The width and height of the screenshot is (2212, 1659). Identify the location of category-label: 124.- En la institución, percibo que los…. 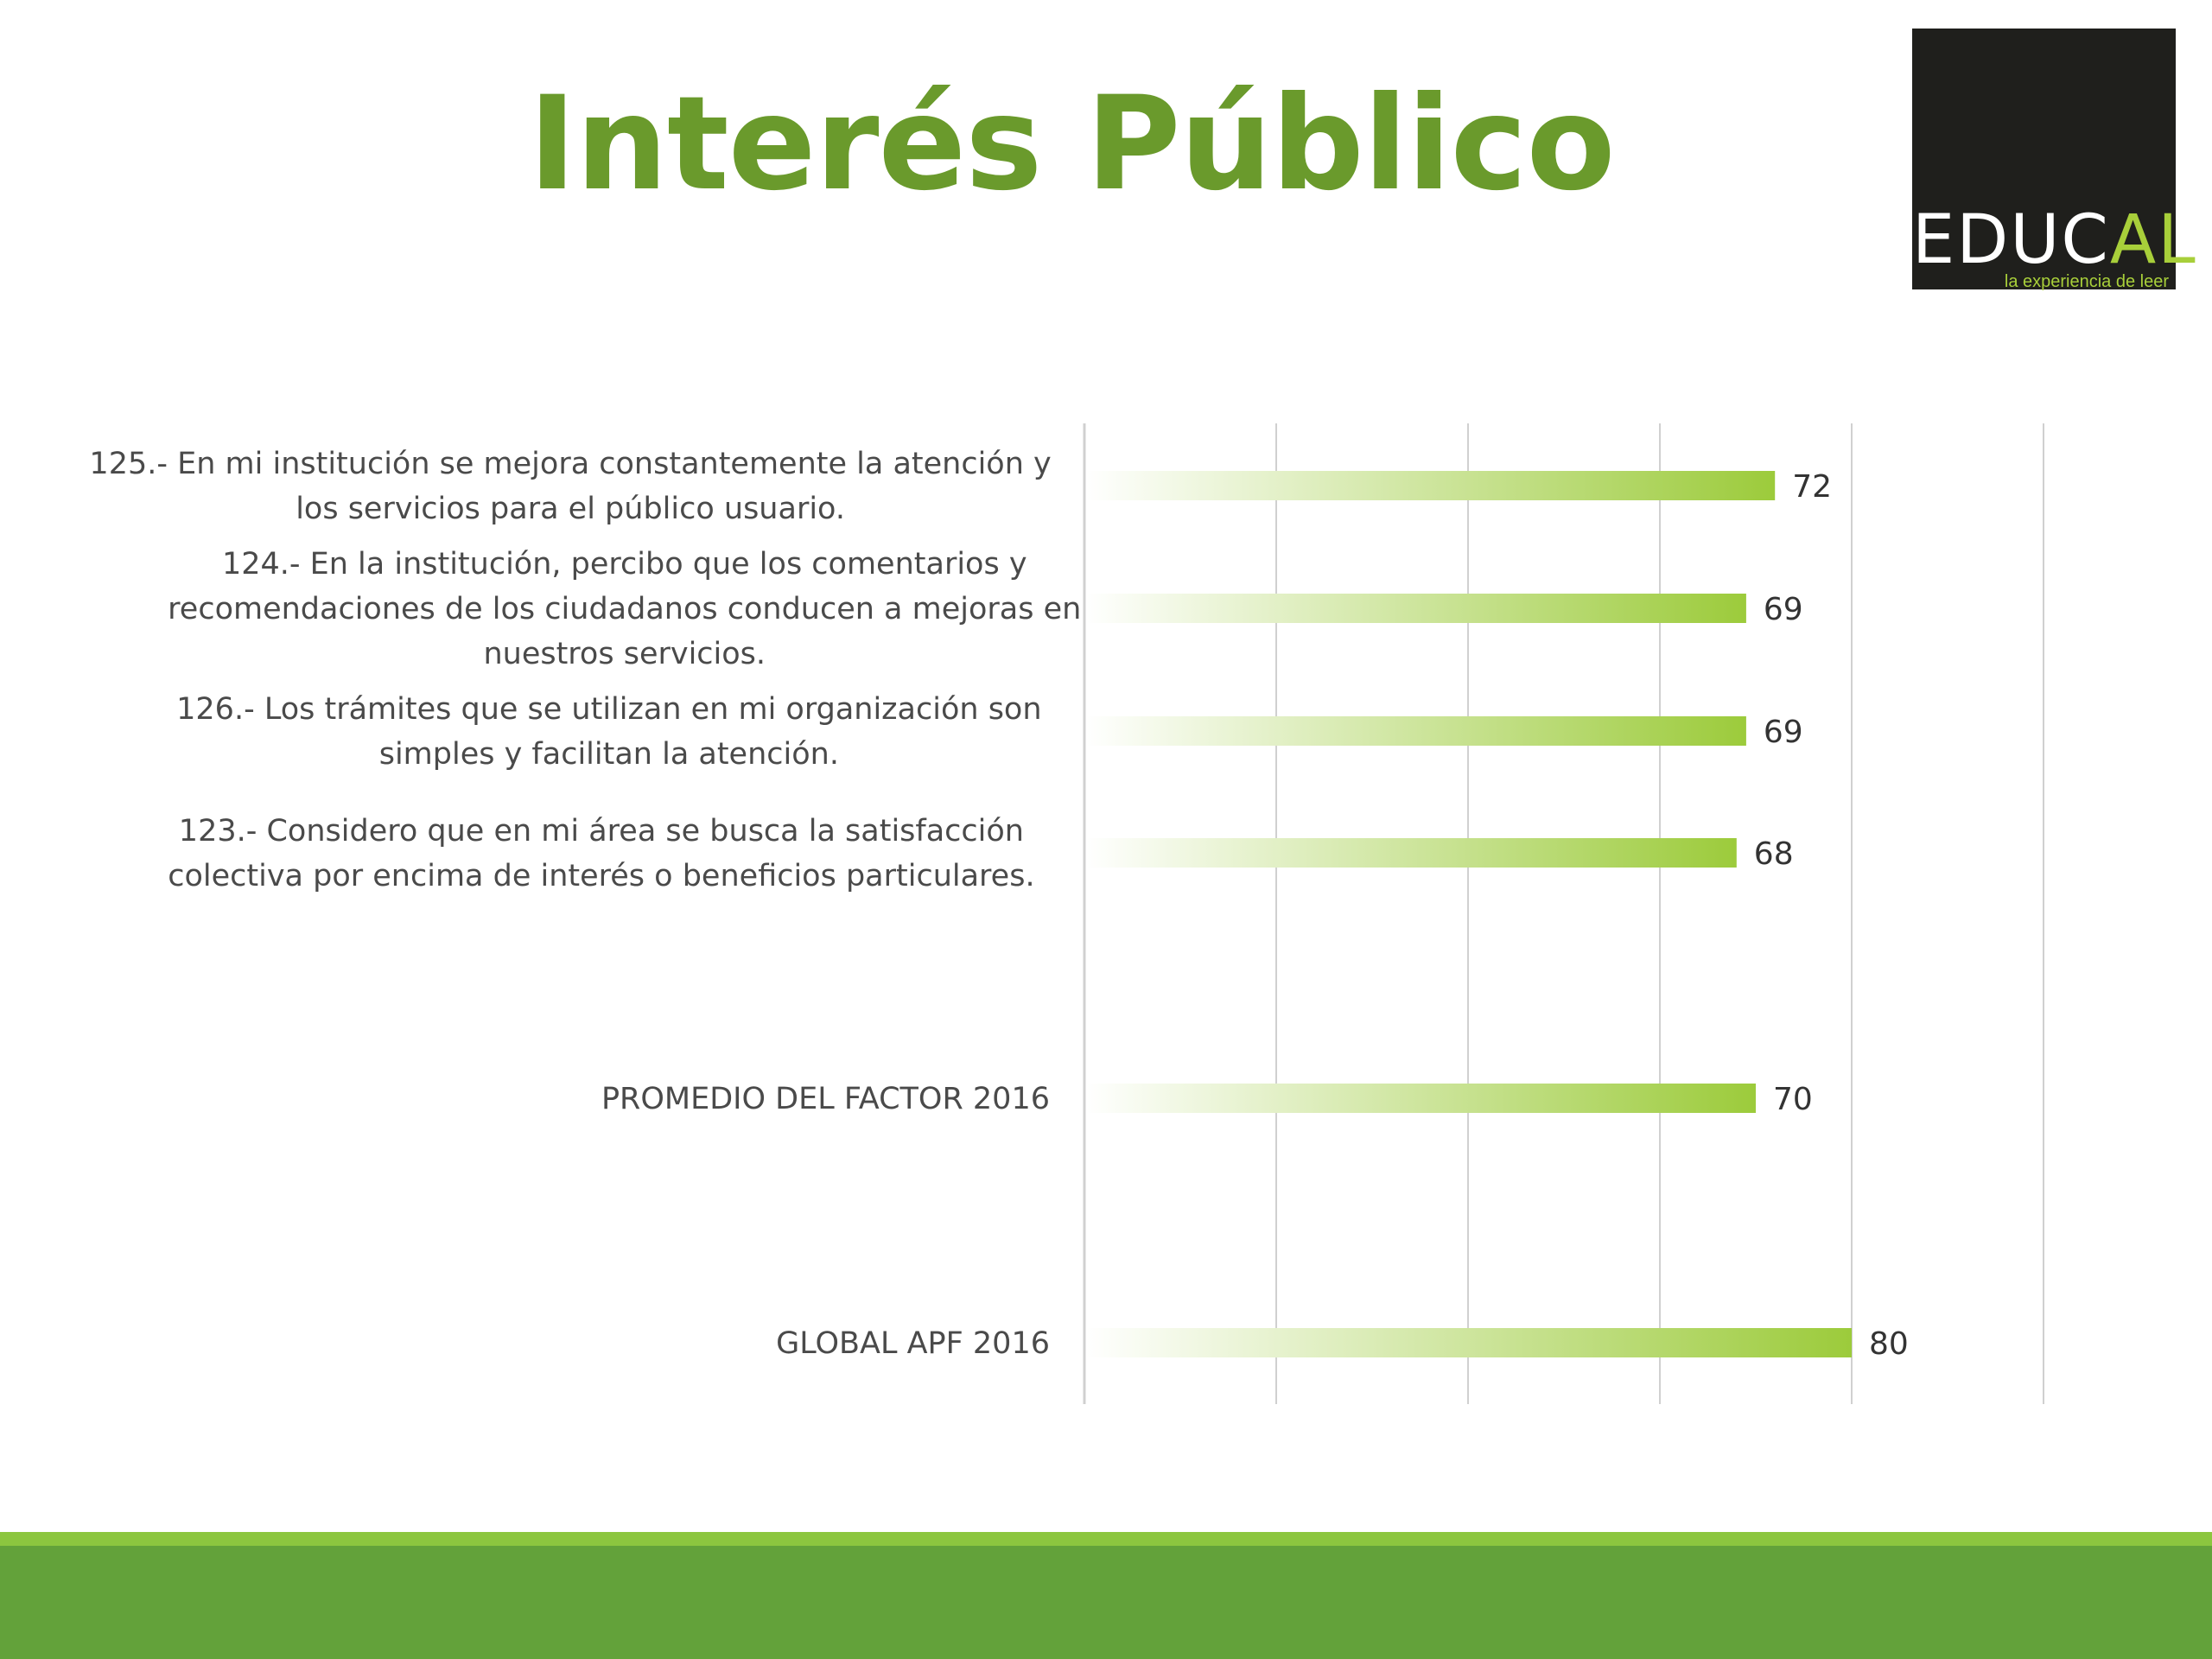
(624, 564).